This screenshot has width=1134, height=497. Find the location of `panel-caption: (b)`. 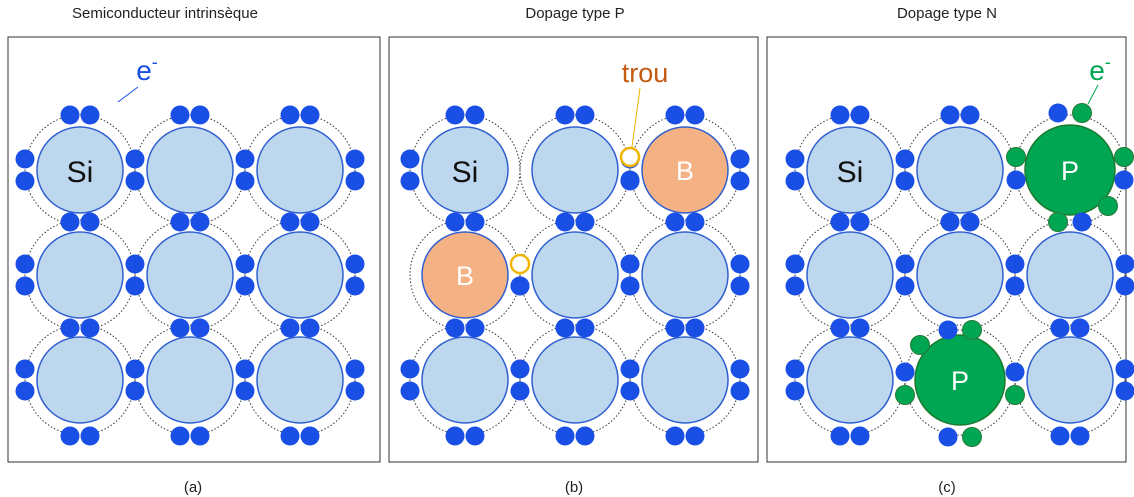

panel-caption: (b) is located at coordinates (574, 487).